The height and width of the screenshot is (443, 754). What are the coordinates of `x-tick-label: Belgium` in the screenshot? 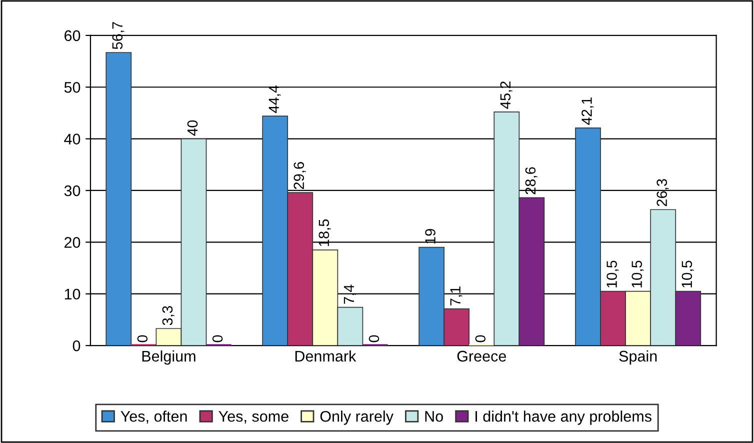 It's located at (169, 357).